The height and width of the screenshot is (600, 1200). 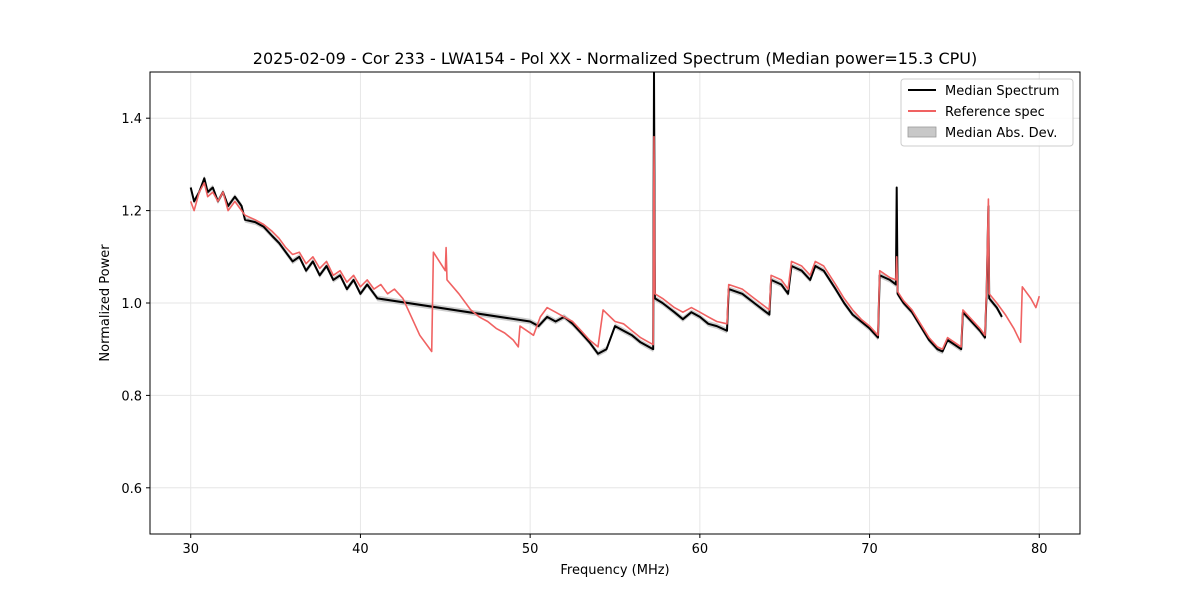 What do you see at coordinates (131, 304) in the screenshot?
I see `y-tick-label: 1.0` at bounding box center [131, 304].